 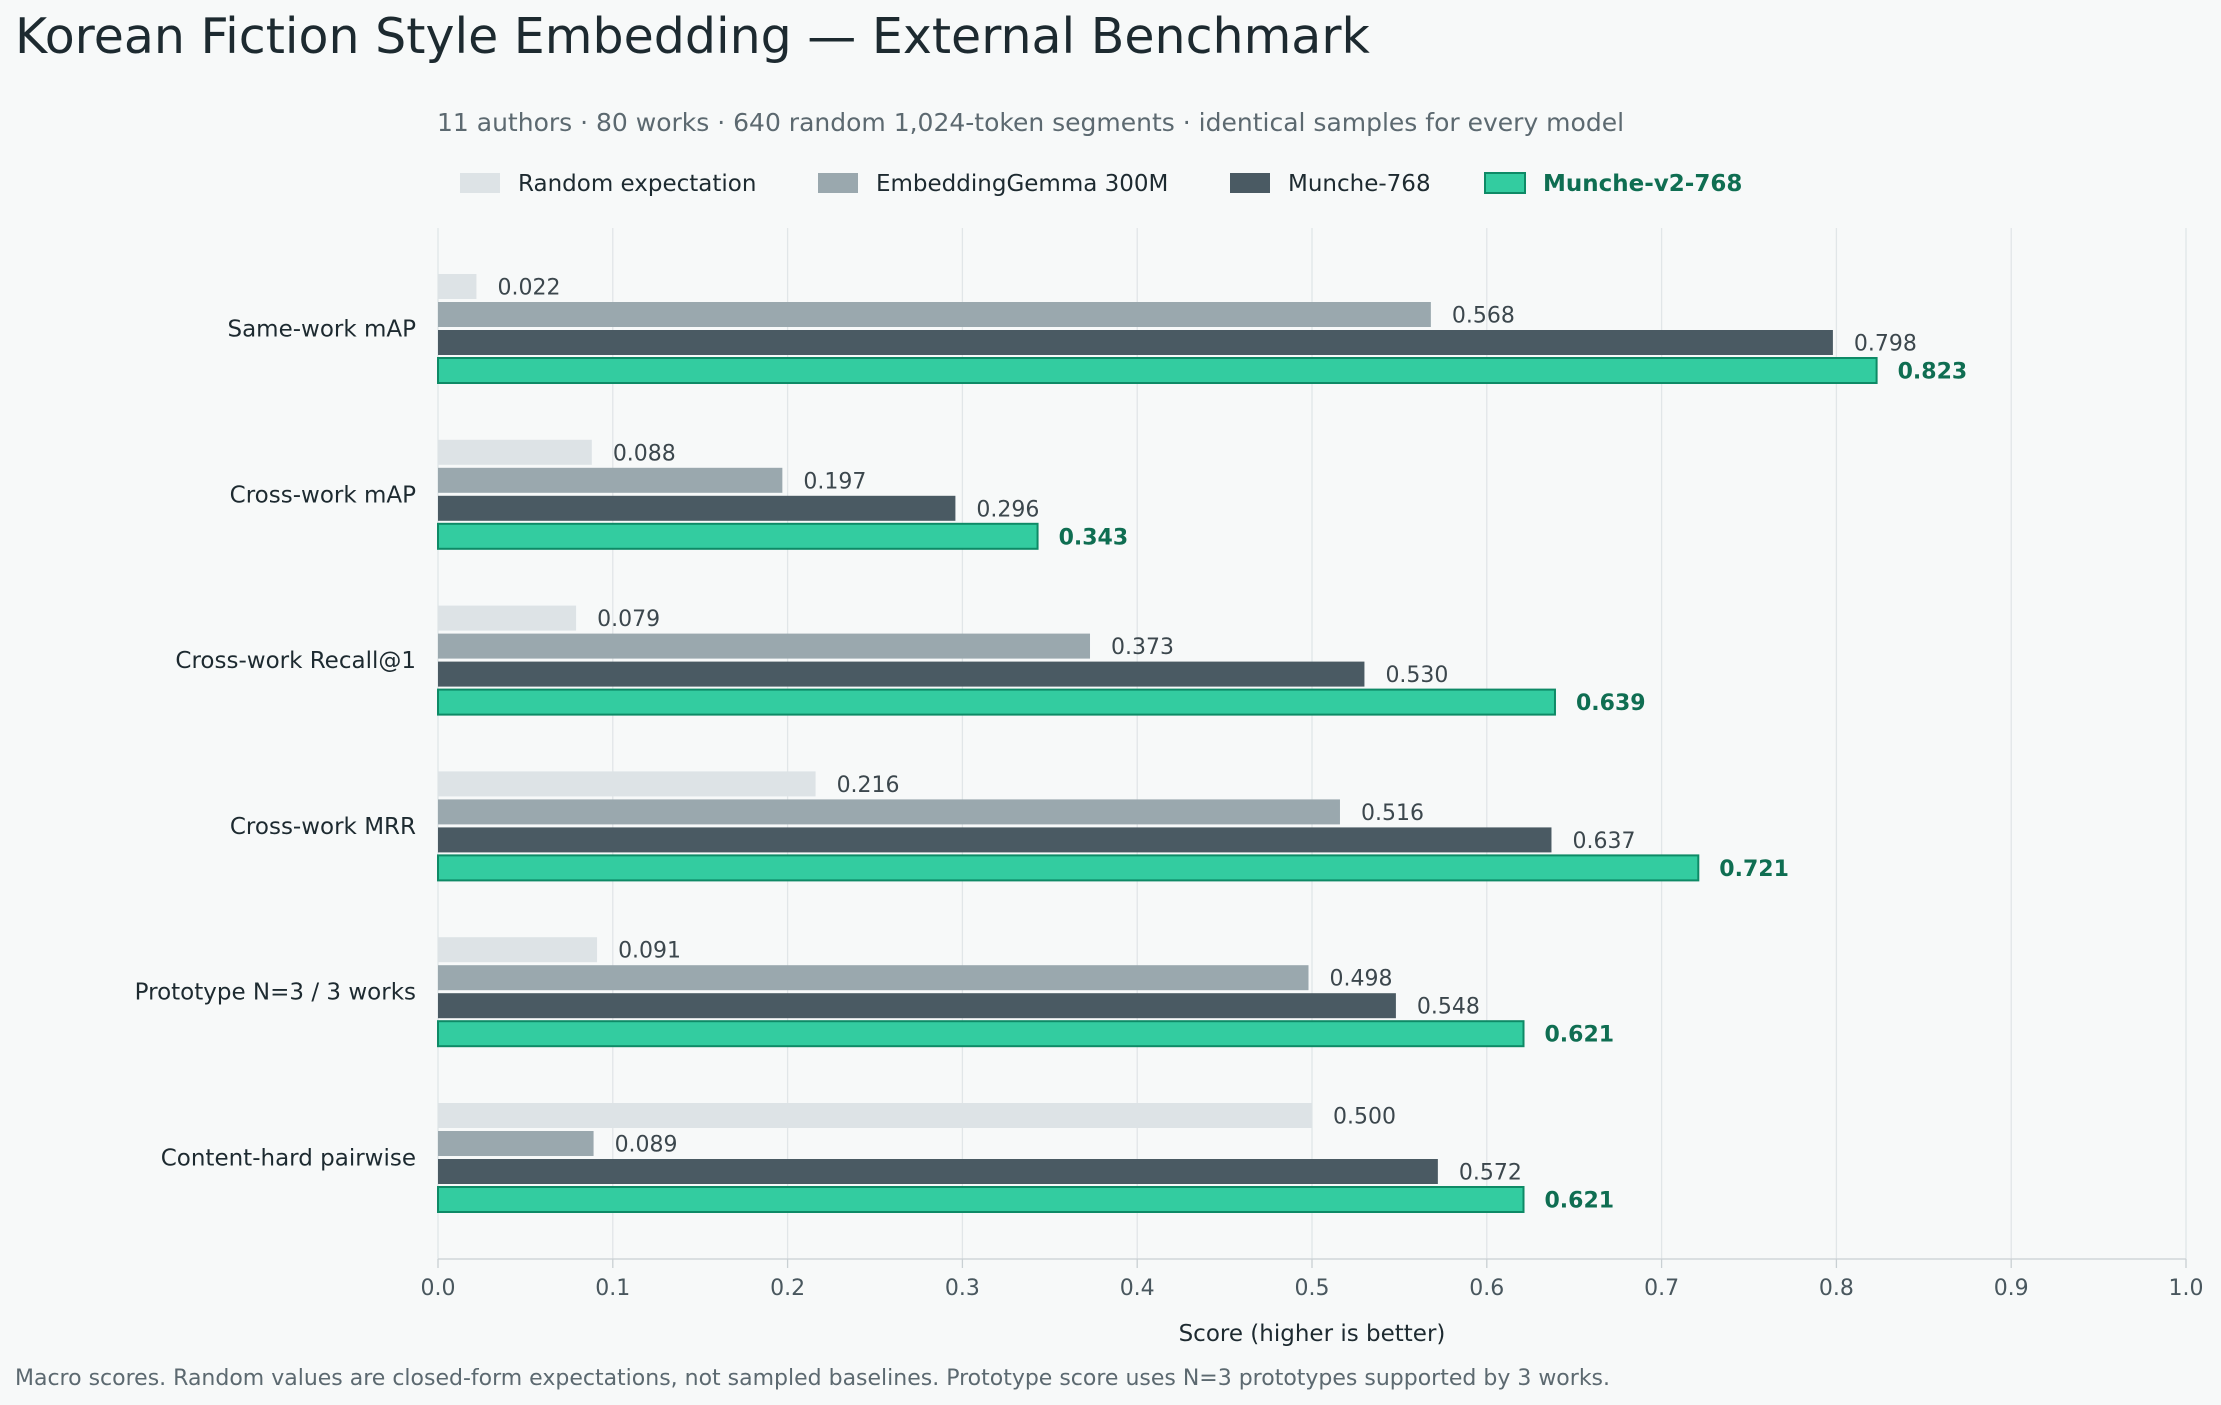 I want to click on x-tick-label: 0.9, so click(x=2011, y=1288).